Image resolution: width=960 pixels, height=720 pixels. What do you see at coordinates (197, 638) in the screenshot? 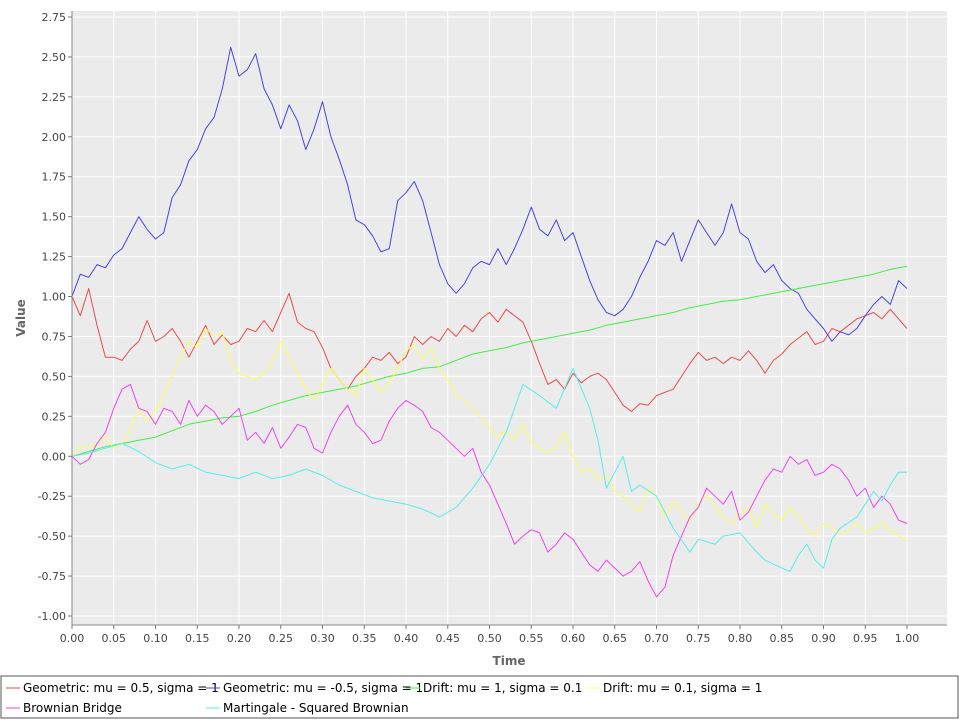
I see `x-tick-label: 0.15` at bounding box center [197, 638].